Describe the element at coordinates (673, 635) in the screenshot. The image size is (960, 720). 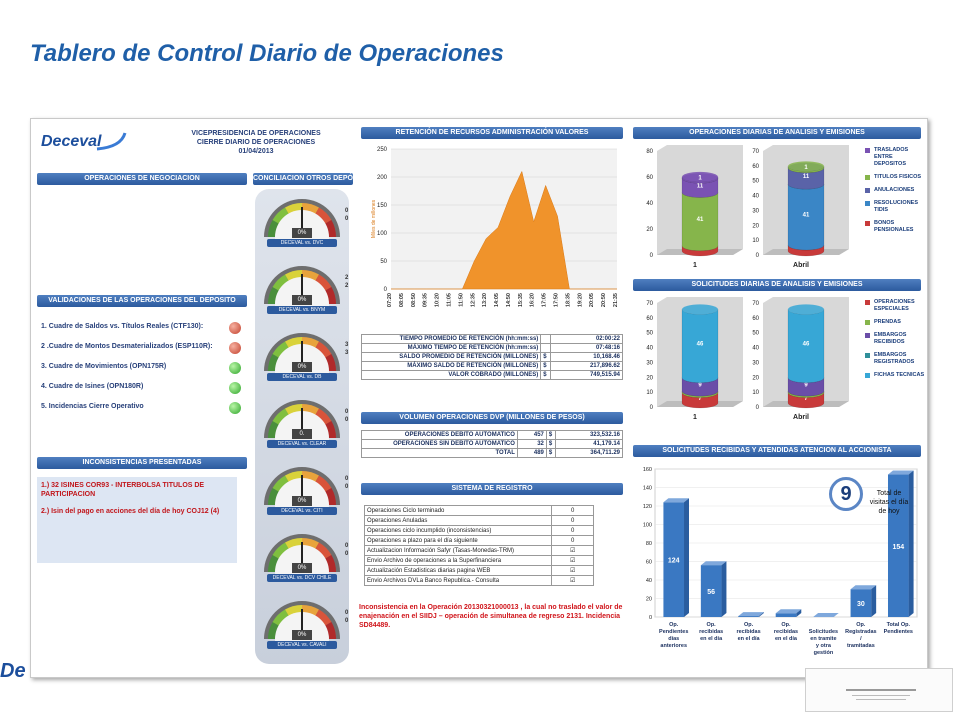
I see `x-tick-label: Op. Pendientes días anteriores` at that location.